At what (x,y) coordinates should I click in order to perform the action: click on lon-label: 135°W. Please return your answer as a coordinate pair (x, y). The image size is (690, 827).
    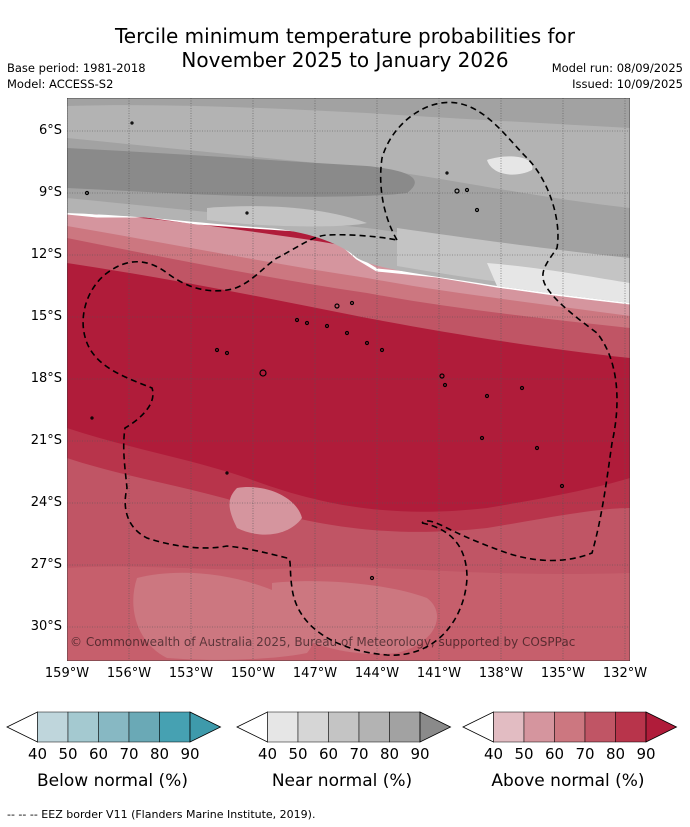
    Looking at the image, I should click on (563, 673).